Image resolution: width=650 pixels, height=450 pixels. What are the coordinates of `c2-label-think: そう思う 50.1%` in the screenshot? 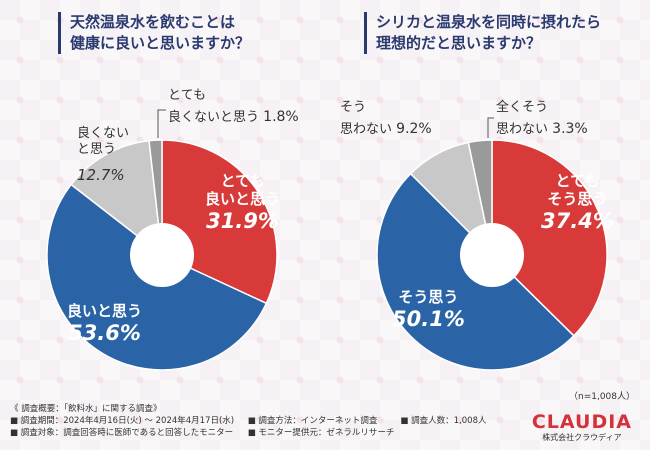 It's located at (428, 310).